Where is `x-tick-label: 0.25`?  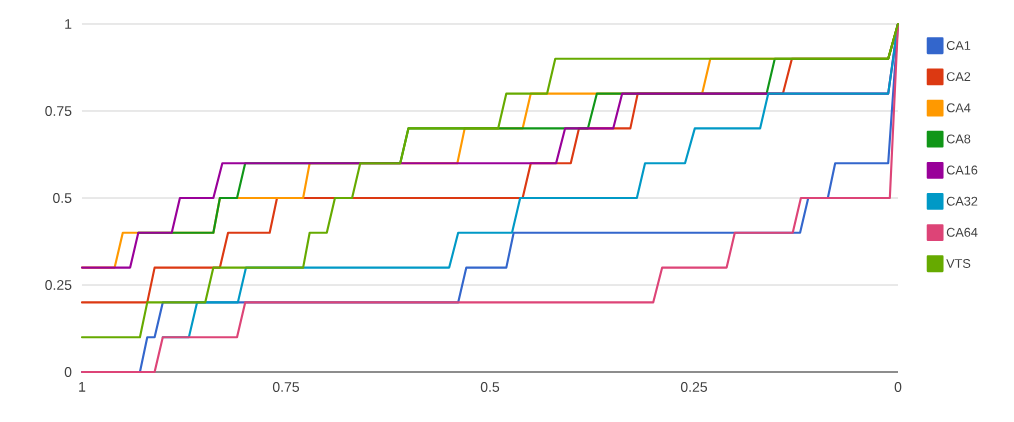
x-tick-label: 0.25 is located at coordinates (694, 387).